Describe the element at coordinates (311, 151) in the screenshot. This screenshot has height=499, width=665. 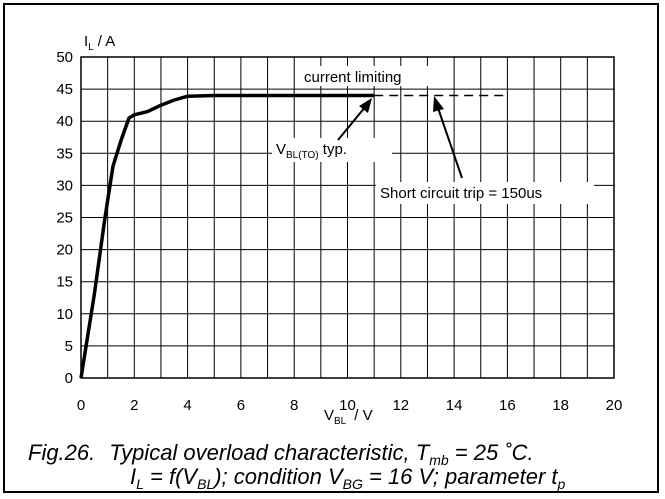
I see `vbl-to-label: VBL(TO) typ.` at that location.